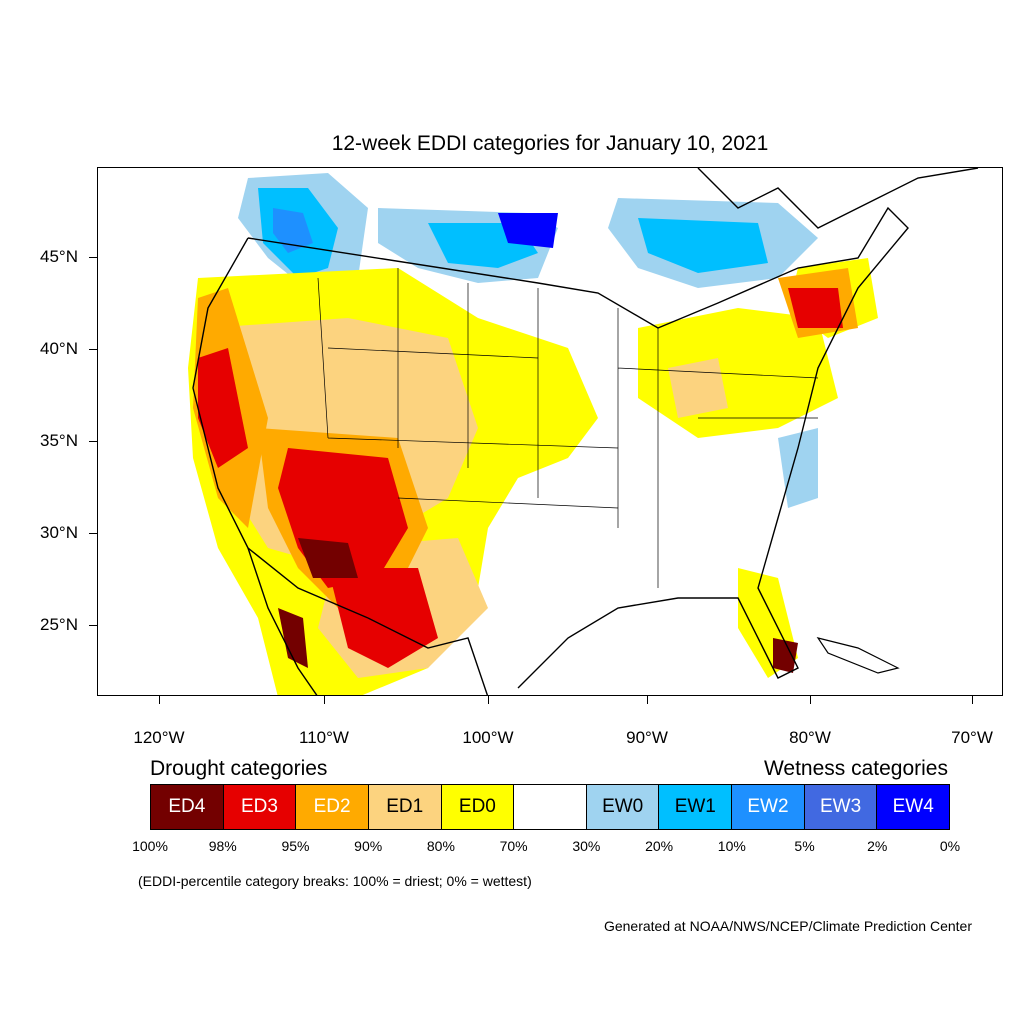 The height and width of the screenshot is (1024, 1024). What do you see at coordinates (293, 230) in the screenshot?
I see `wet-region-northwest-deep` at bounding box center [293, 230].